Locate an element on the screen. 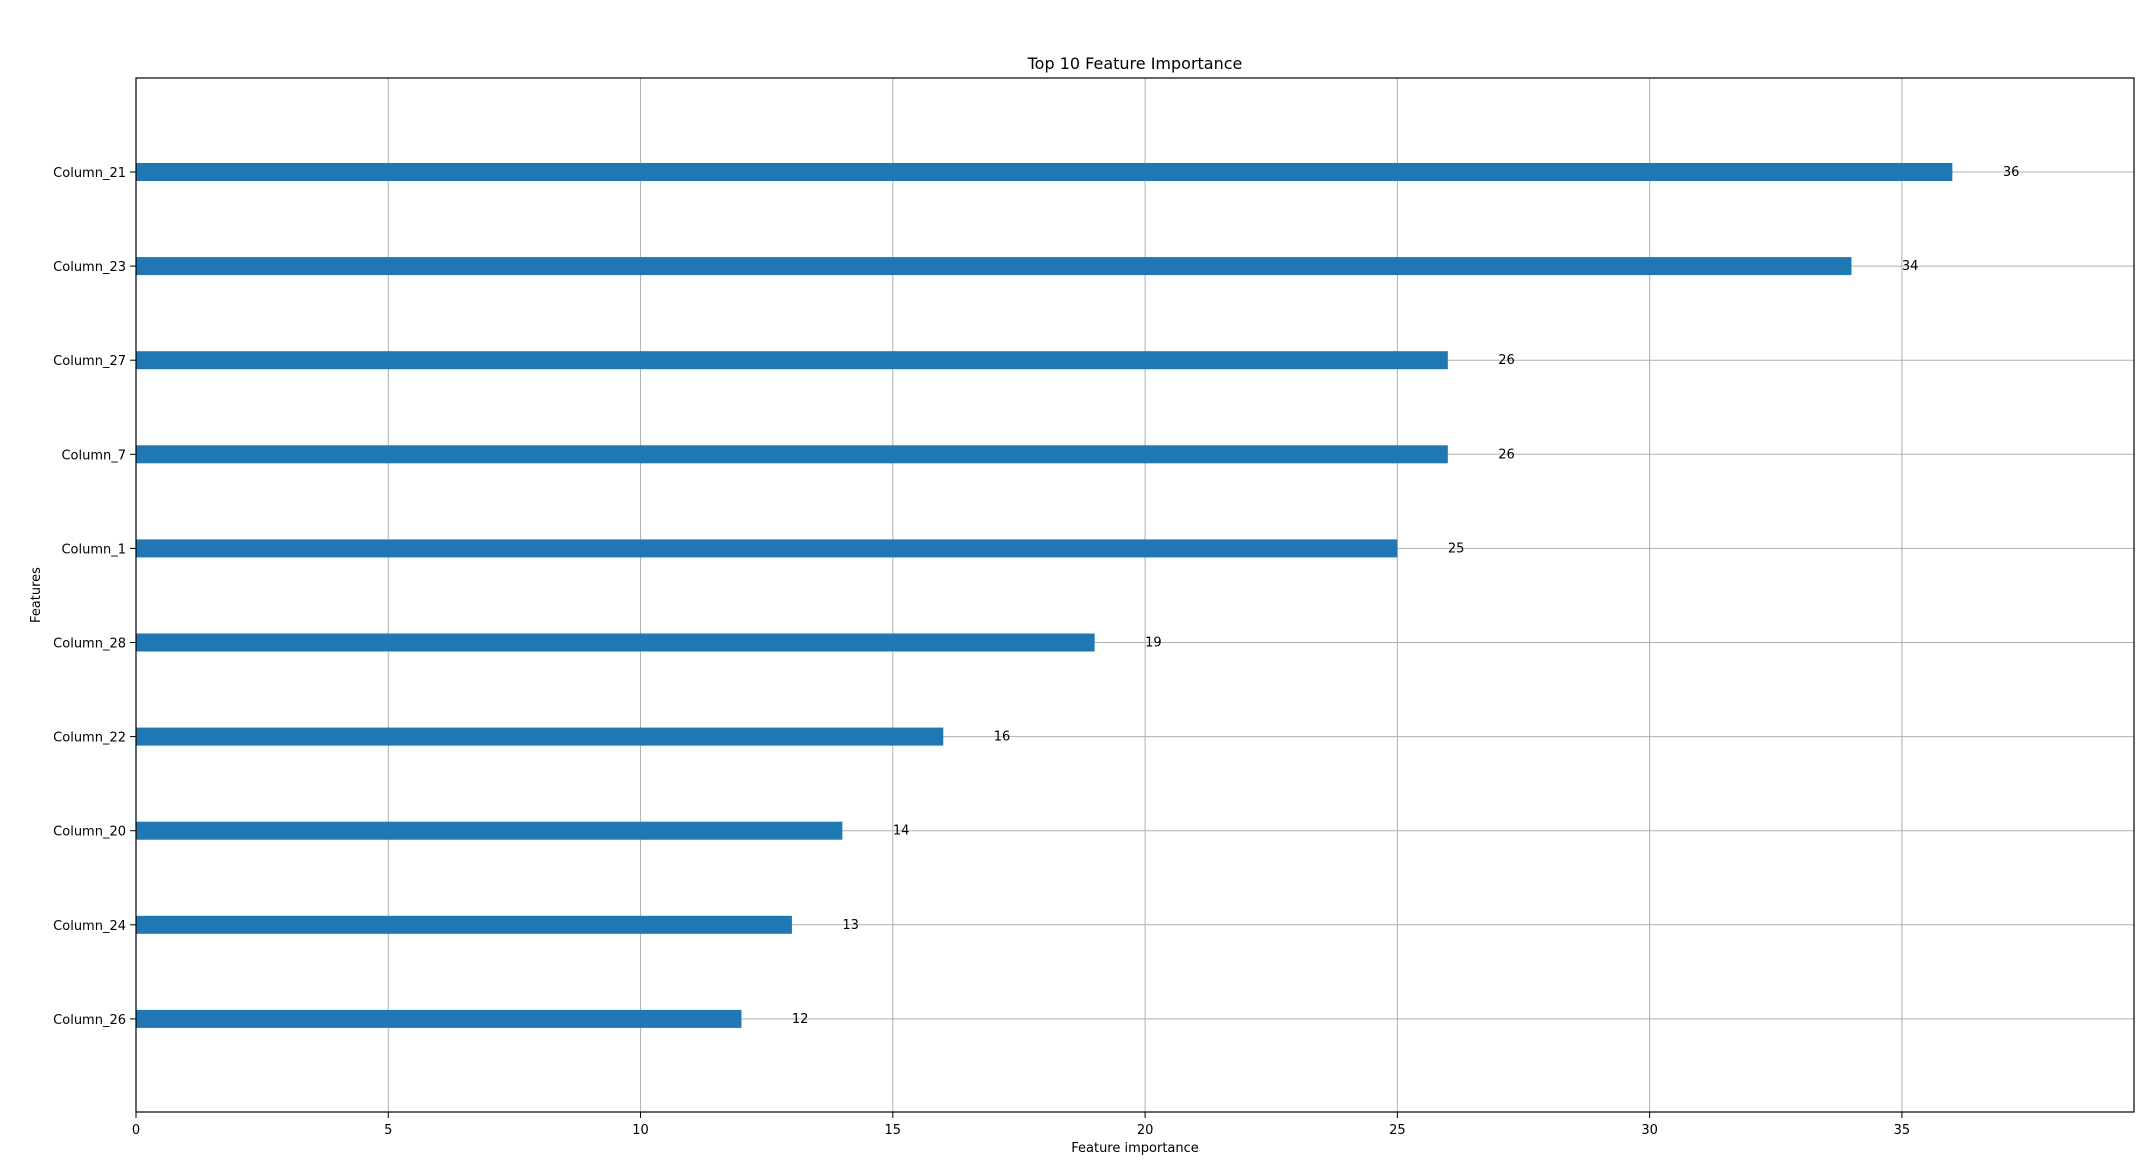 Image resolution: width=2147 pixels, height=1163 pixels. y-tick-label: Column_28 is located at coordinates (89, 644).